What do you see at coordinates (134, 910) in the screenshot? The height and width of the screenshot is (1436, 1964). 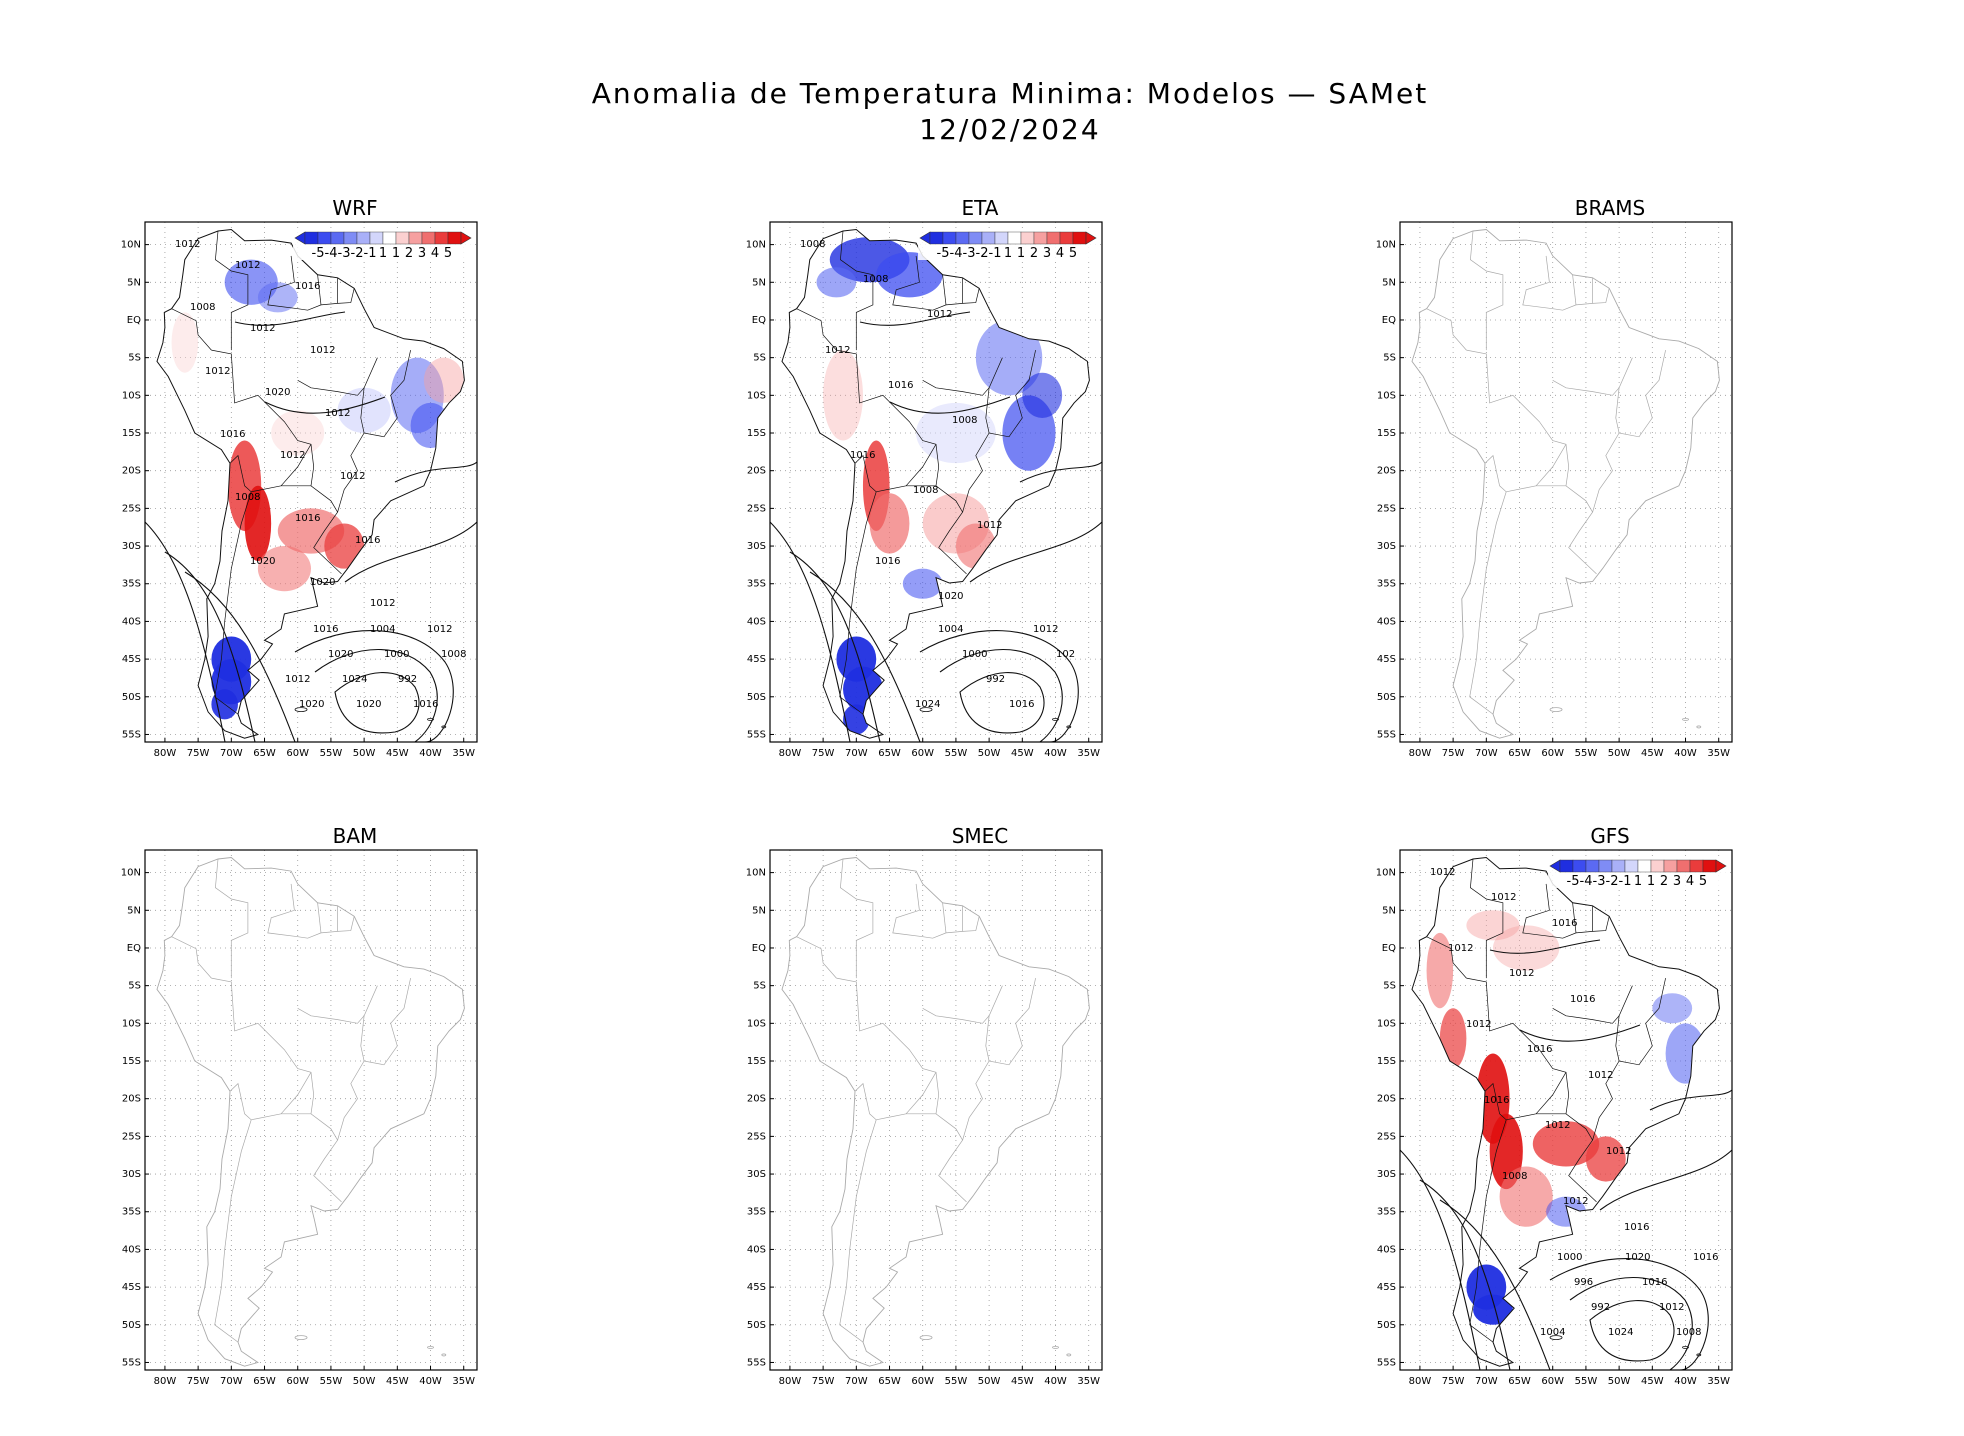 I see `lat-tick-label: 5N` at bounding box center [134, 910].